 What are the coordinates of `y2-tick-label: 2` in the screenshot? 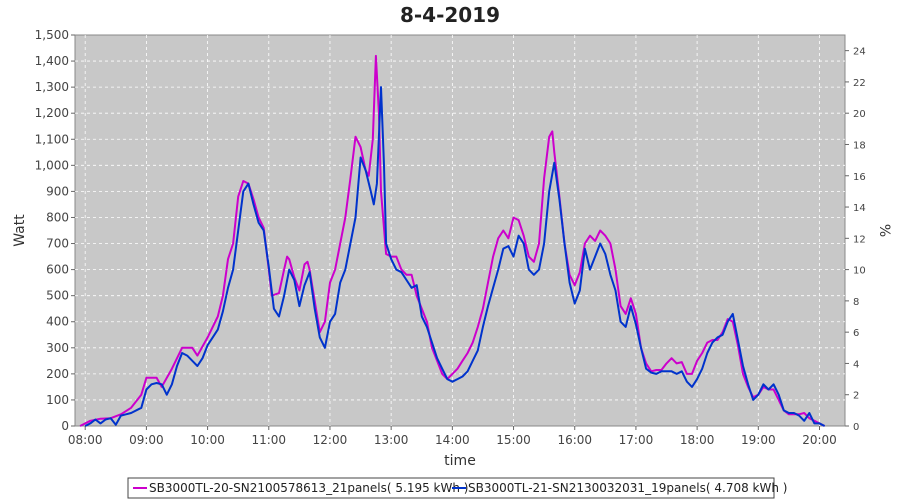 It's located at (856, 396).